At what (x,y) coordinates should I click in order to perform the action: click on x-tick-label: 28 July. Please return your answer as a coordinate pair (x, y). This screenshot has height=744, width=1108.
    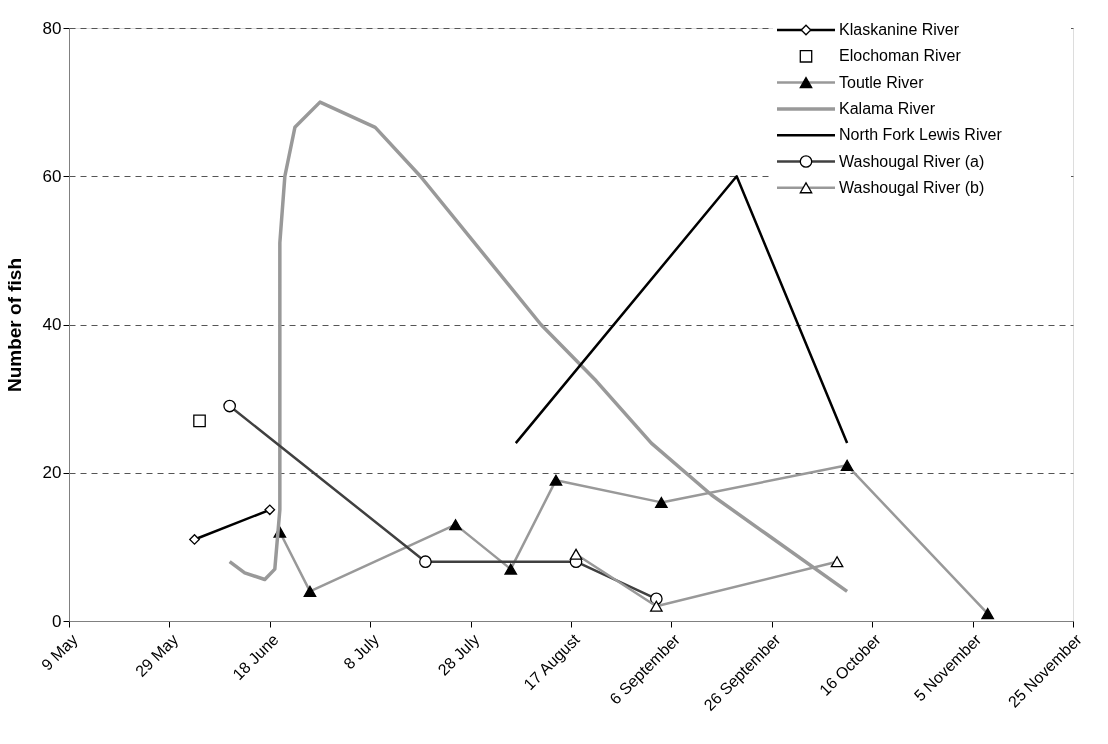
    Looking at the image, I should click on (458, 654).